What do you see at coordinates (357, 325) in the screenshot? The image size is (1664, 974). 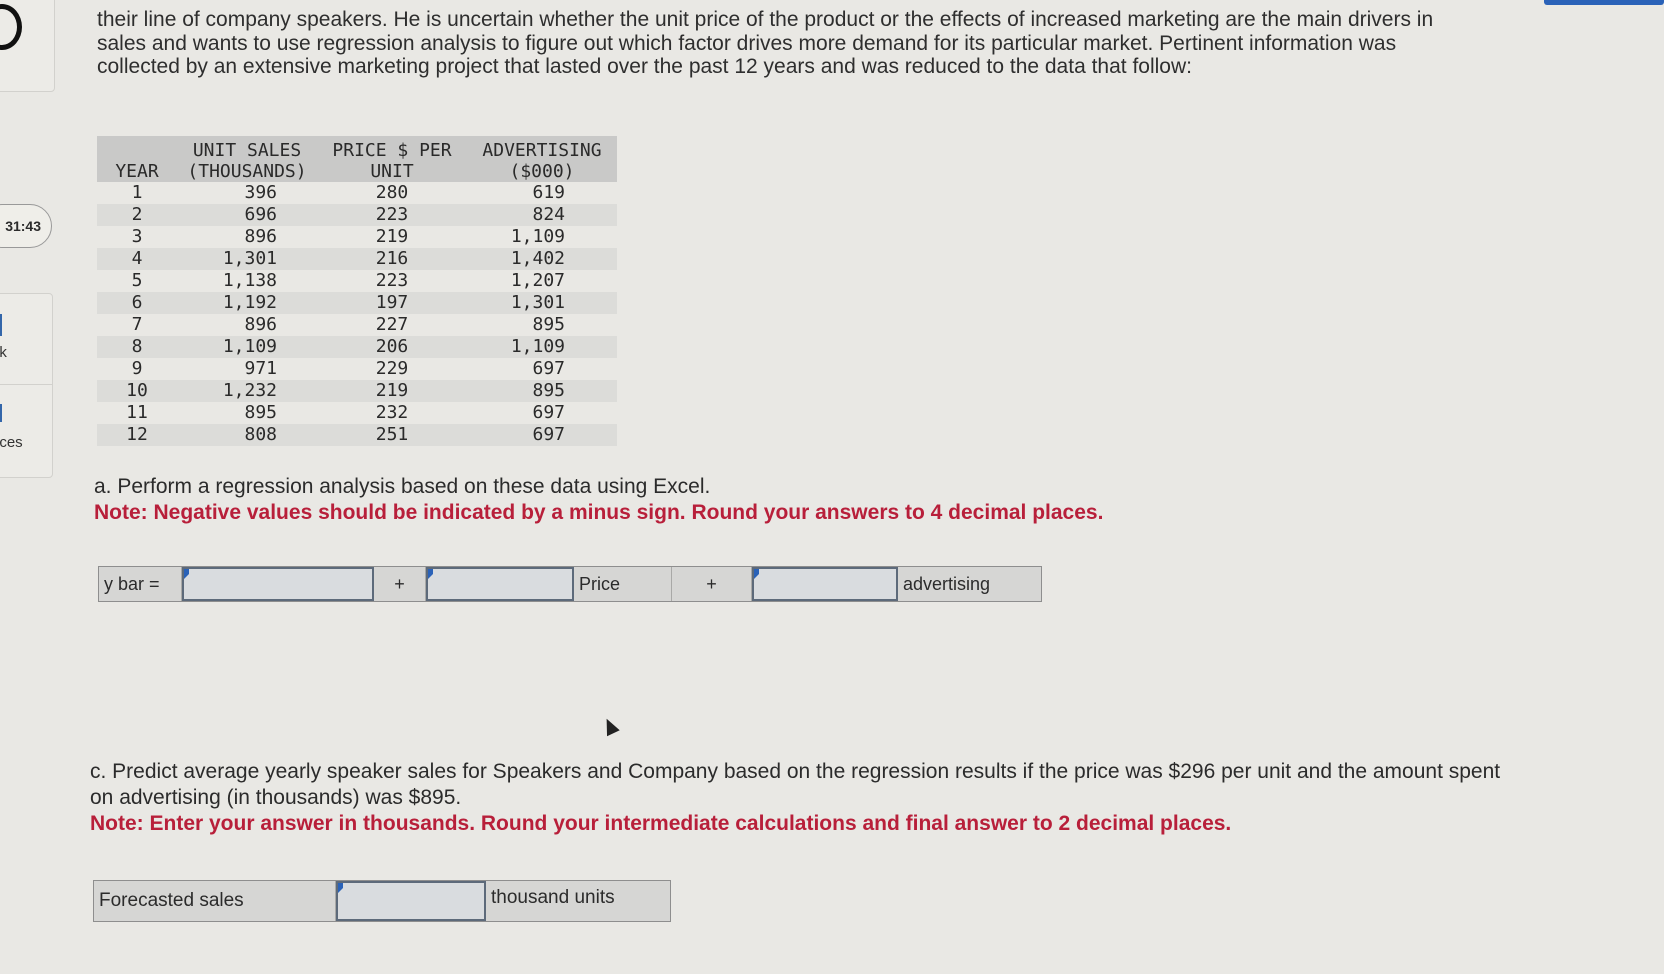 I see `table-row: 7 896 227 895` at bounding box center [357, 325].